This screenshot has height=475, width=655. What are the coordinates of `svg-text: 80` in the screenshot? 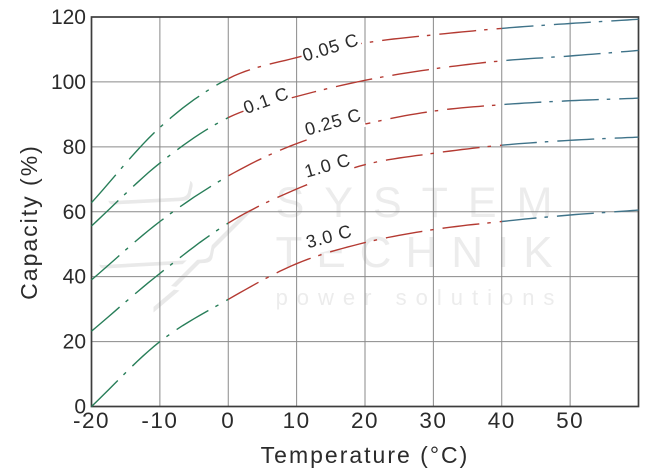 It's located at (74, 147).